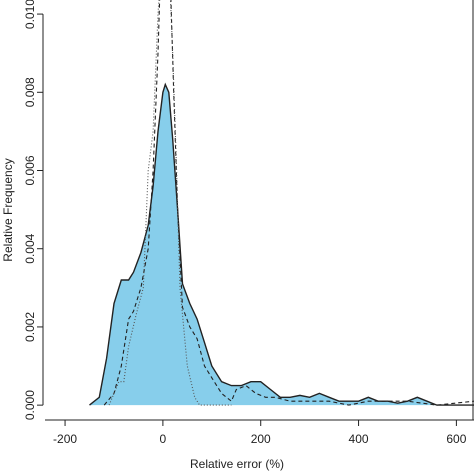  What do you see at coordinates (261, 439) in the screenshot?
I see `x-tick-label: 200` at bounding box center [261, 439].